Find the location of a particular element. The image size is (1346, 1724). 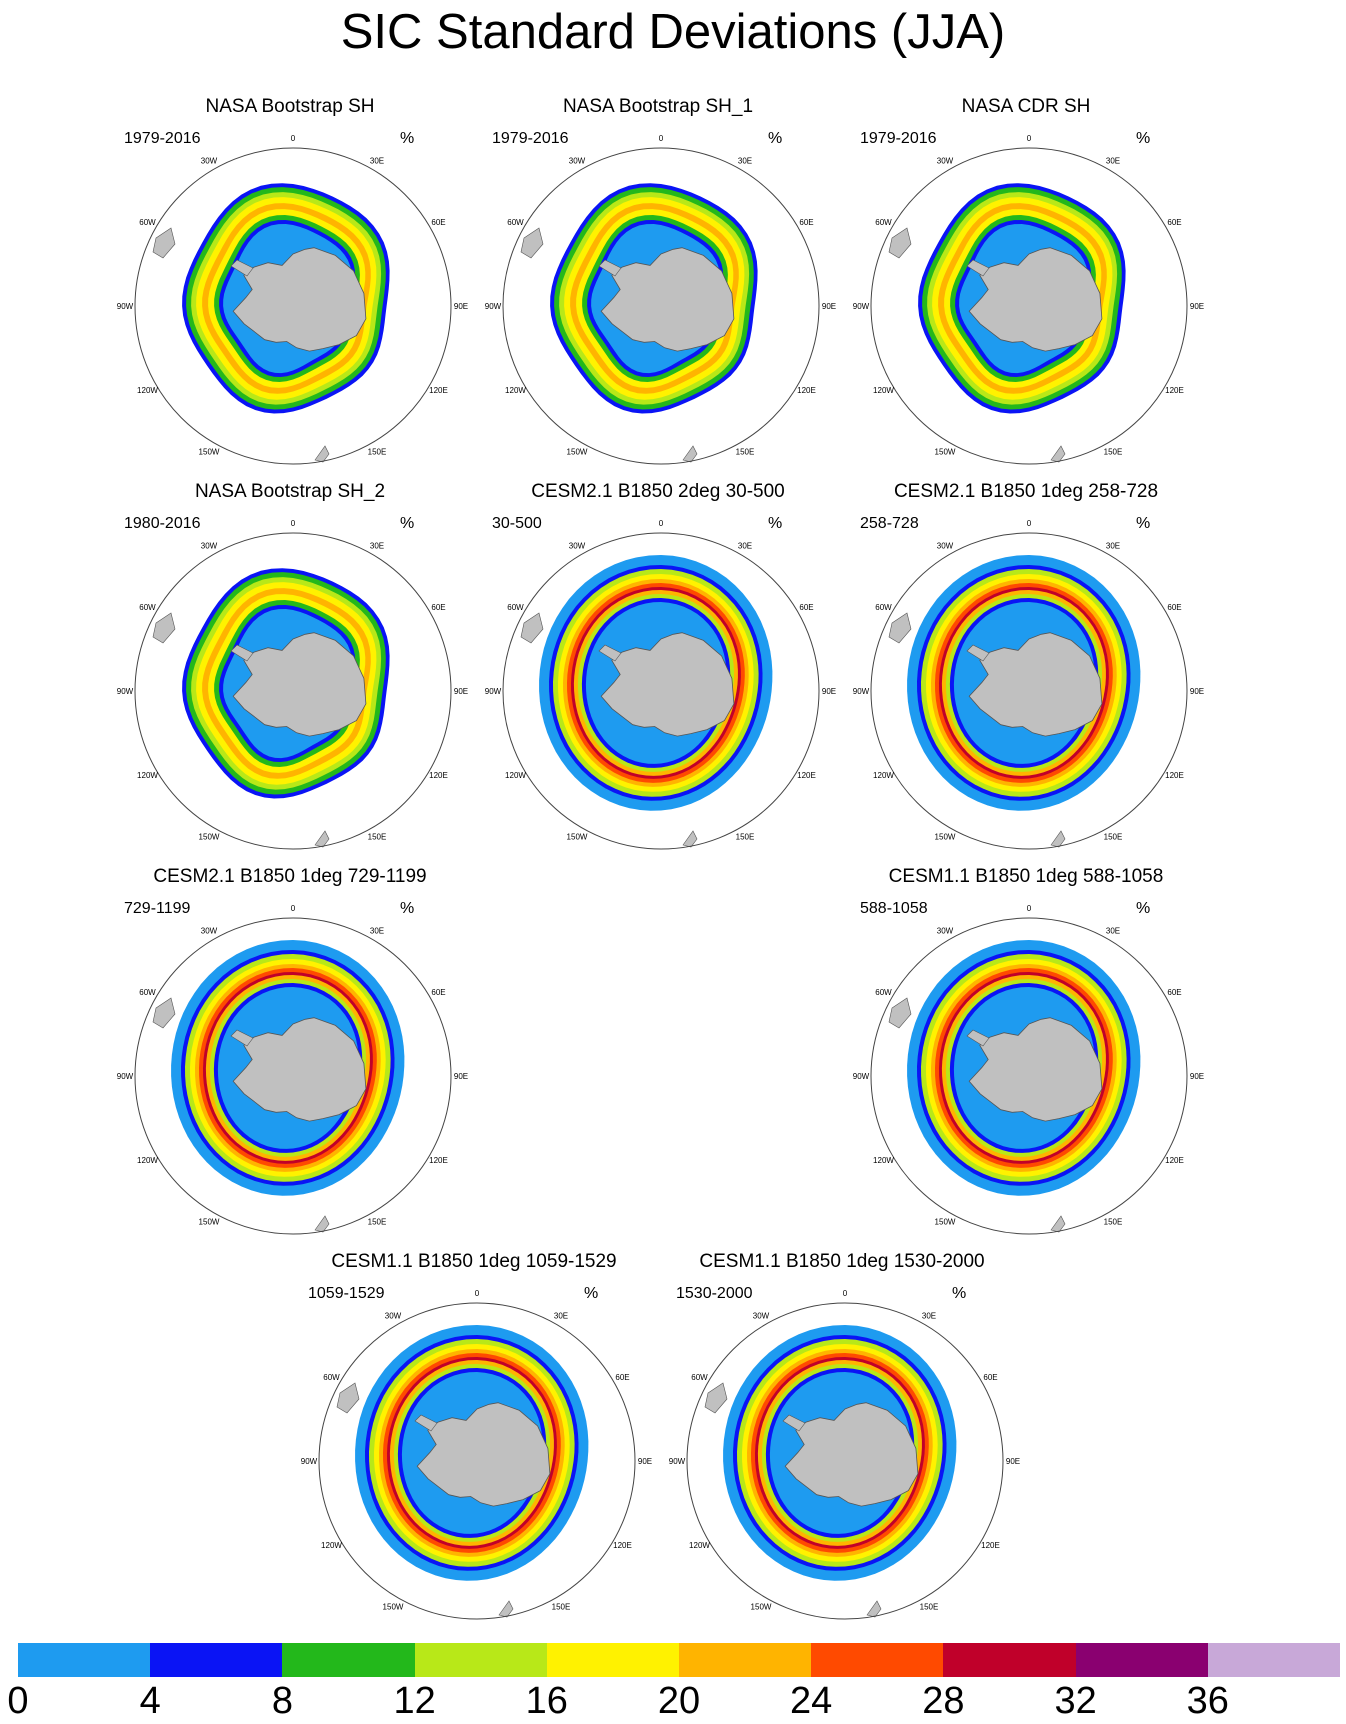

longitude-label: 90W is located at coordinates (125, 1076).